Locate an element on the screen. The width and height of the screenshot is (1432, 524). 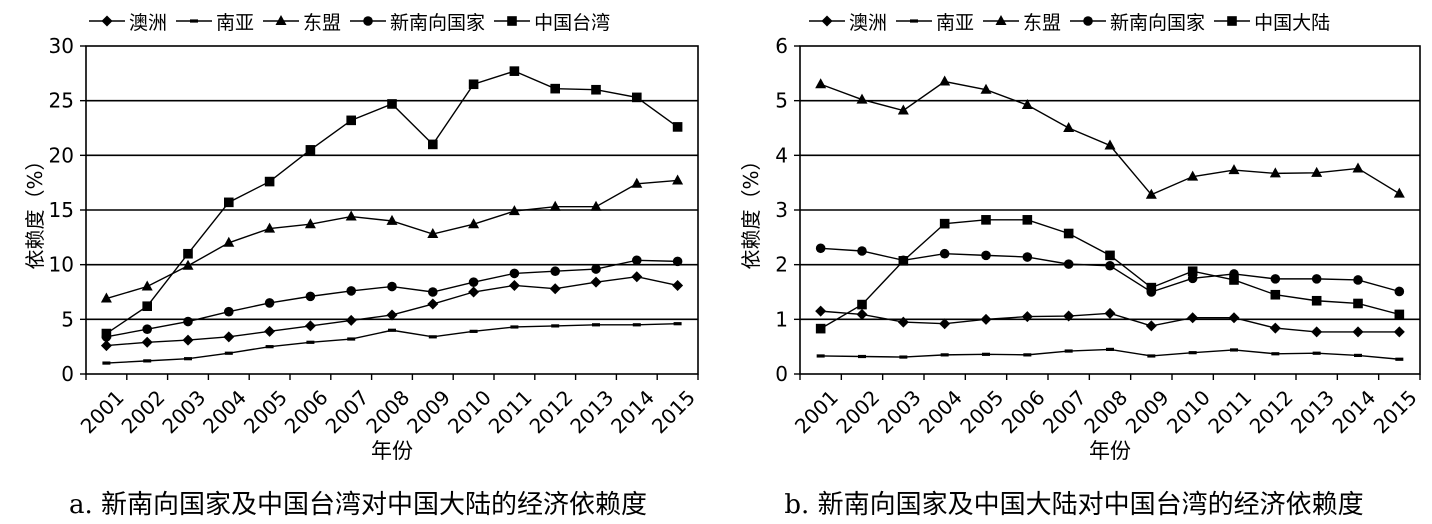
x-tick-label-a-1: 2002 is located at coordinates (143, 411).